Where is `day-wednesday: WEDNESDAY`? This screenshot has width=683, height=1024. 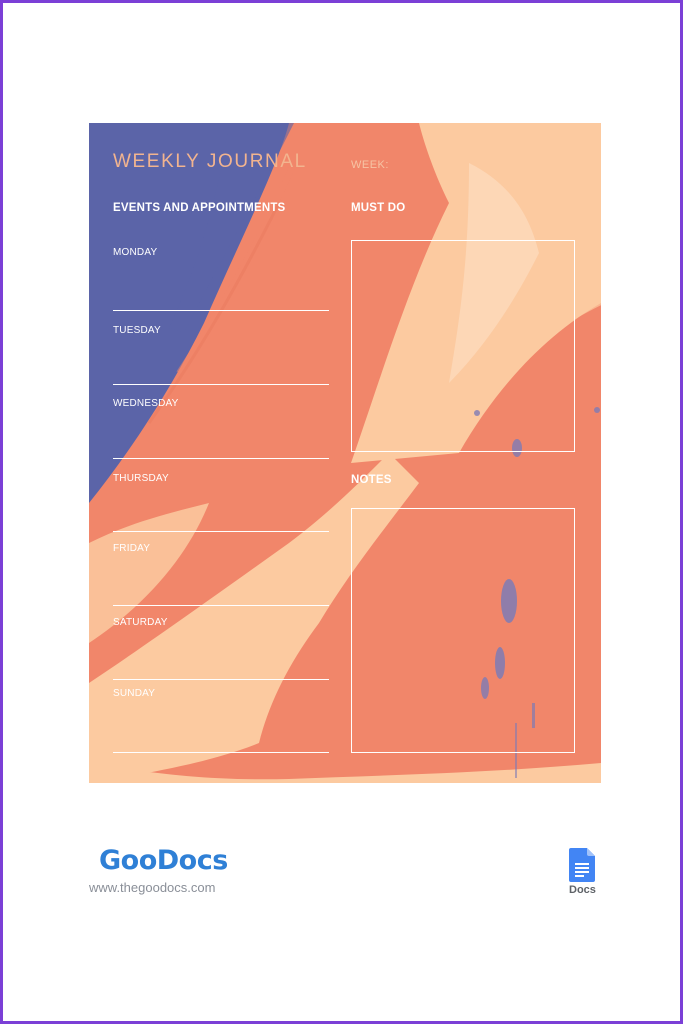
day-wednesday: WEDNESDAY is located at coordinates (146, 403).